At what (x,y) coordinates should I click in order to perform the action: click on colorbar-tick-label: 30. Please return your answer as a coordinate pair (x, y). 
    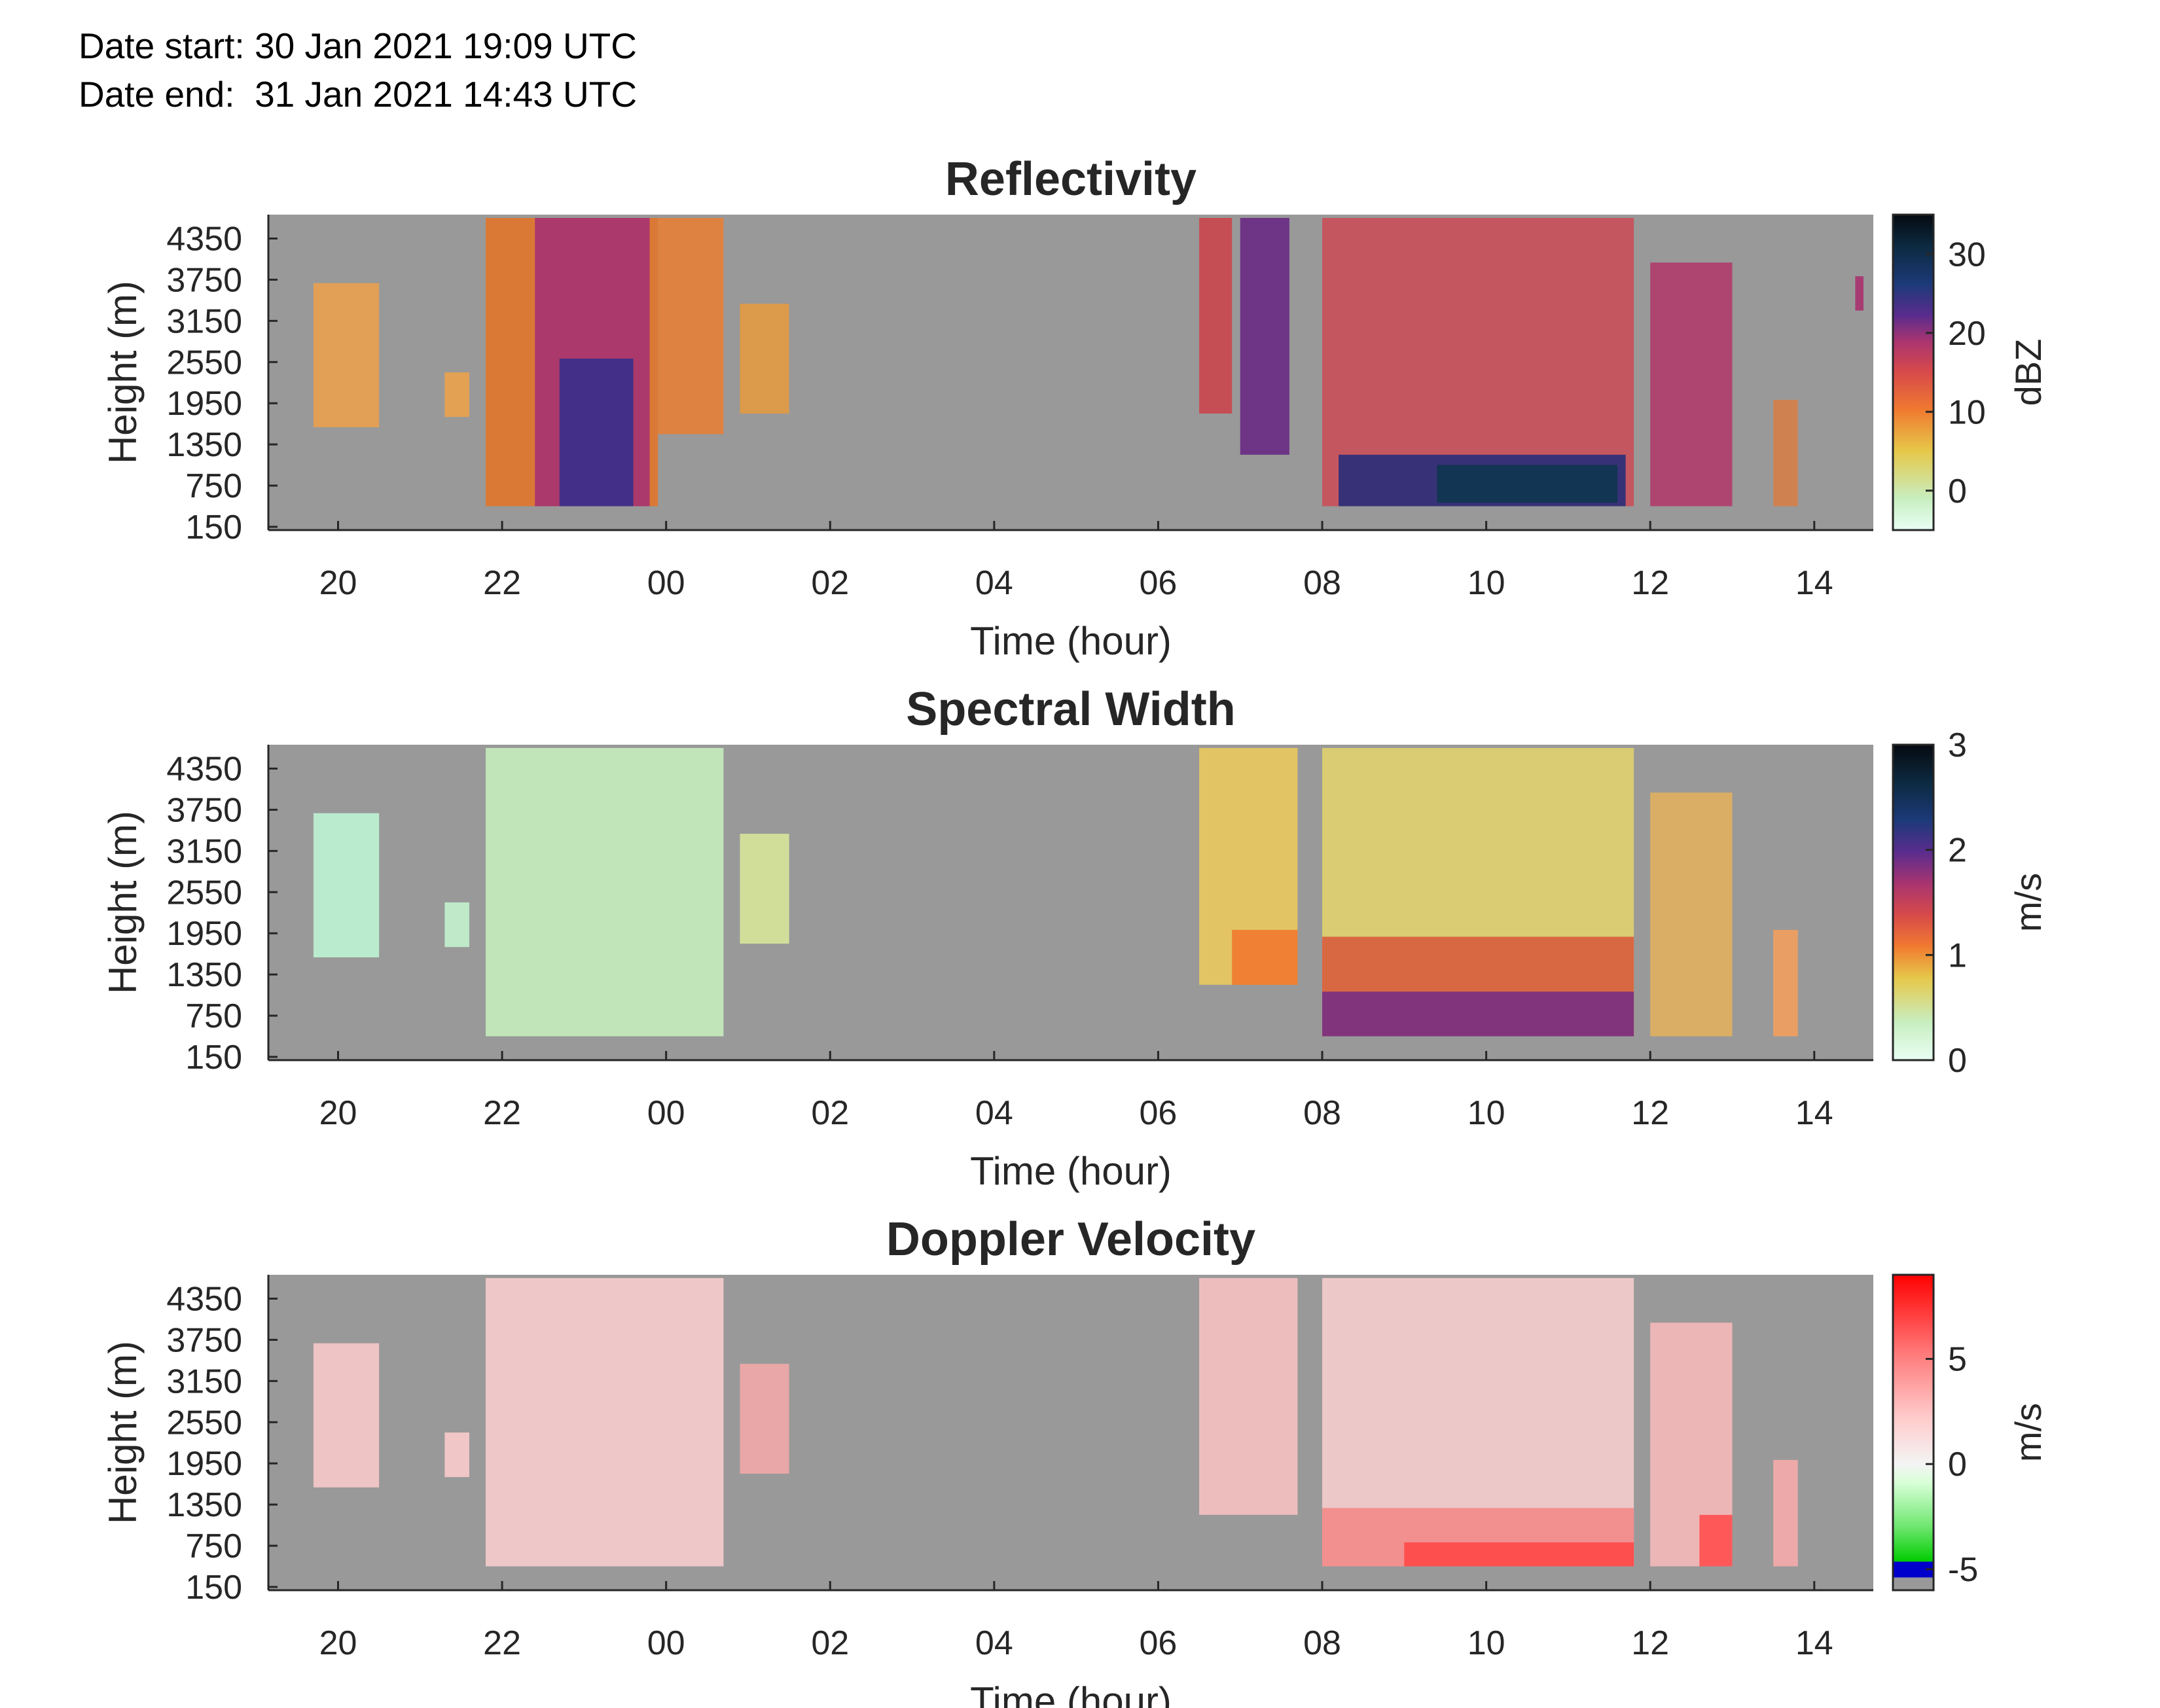
    Looking at the image, I should click on (1967, 255).